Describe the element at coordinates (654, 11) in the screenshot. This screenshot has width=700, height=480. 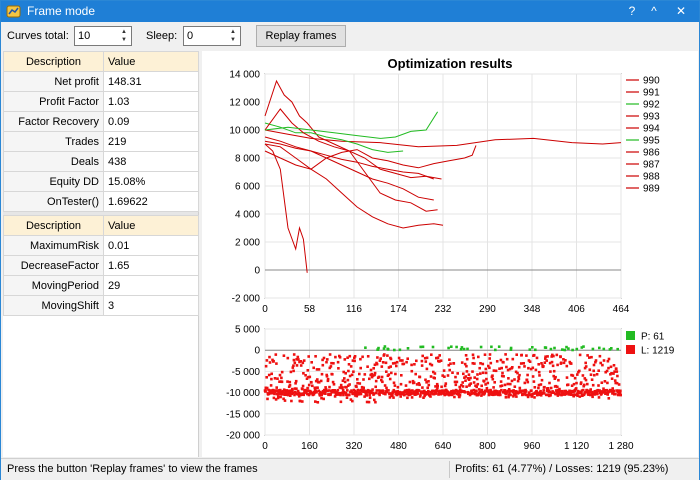
I see `minimize-button: ^` at that location.